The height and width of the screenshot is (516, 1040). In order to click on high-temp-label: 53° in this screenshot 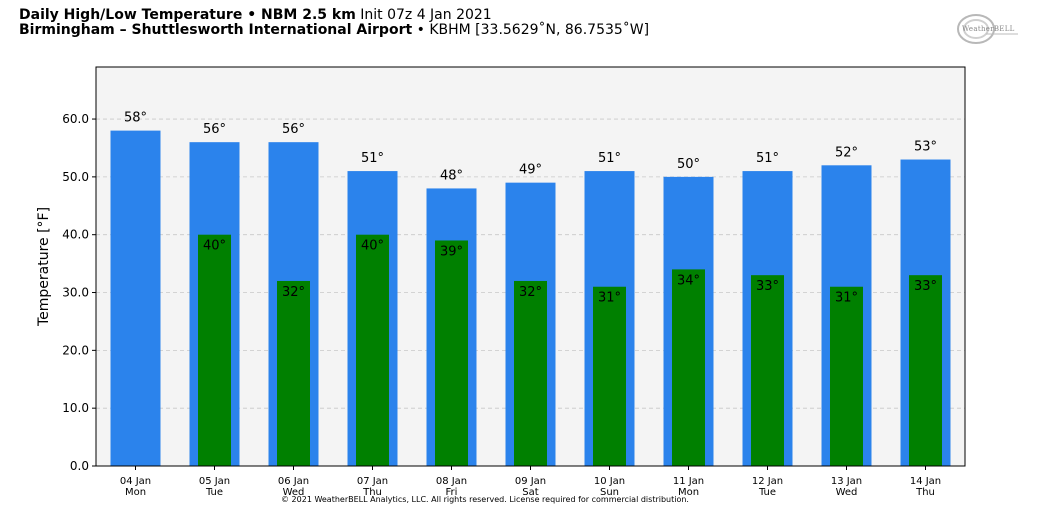, I will do `click(925, 147)`.